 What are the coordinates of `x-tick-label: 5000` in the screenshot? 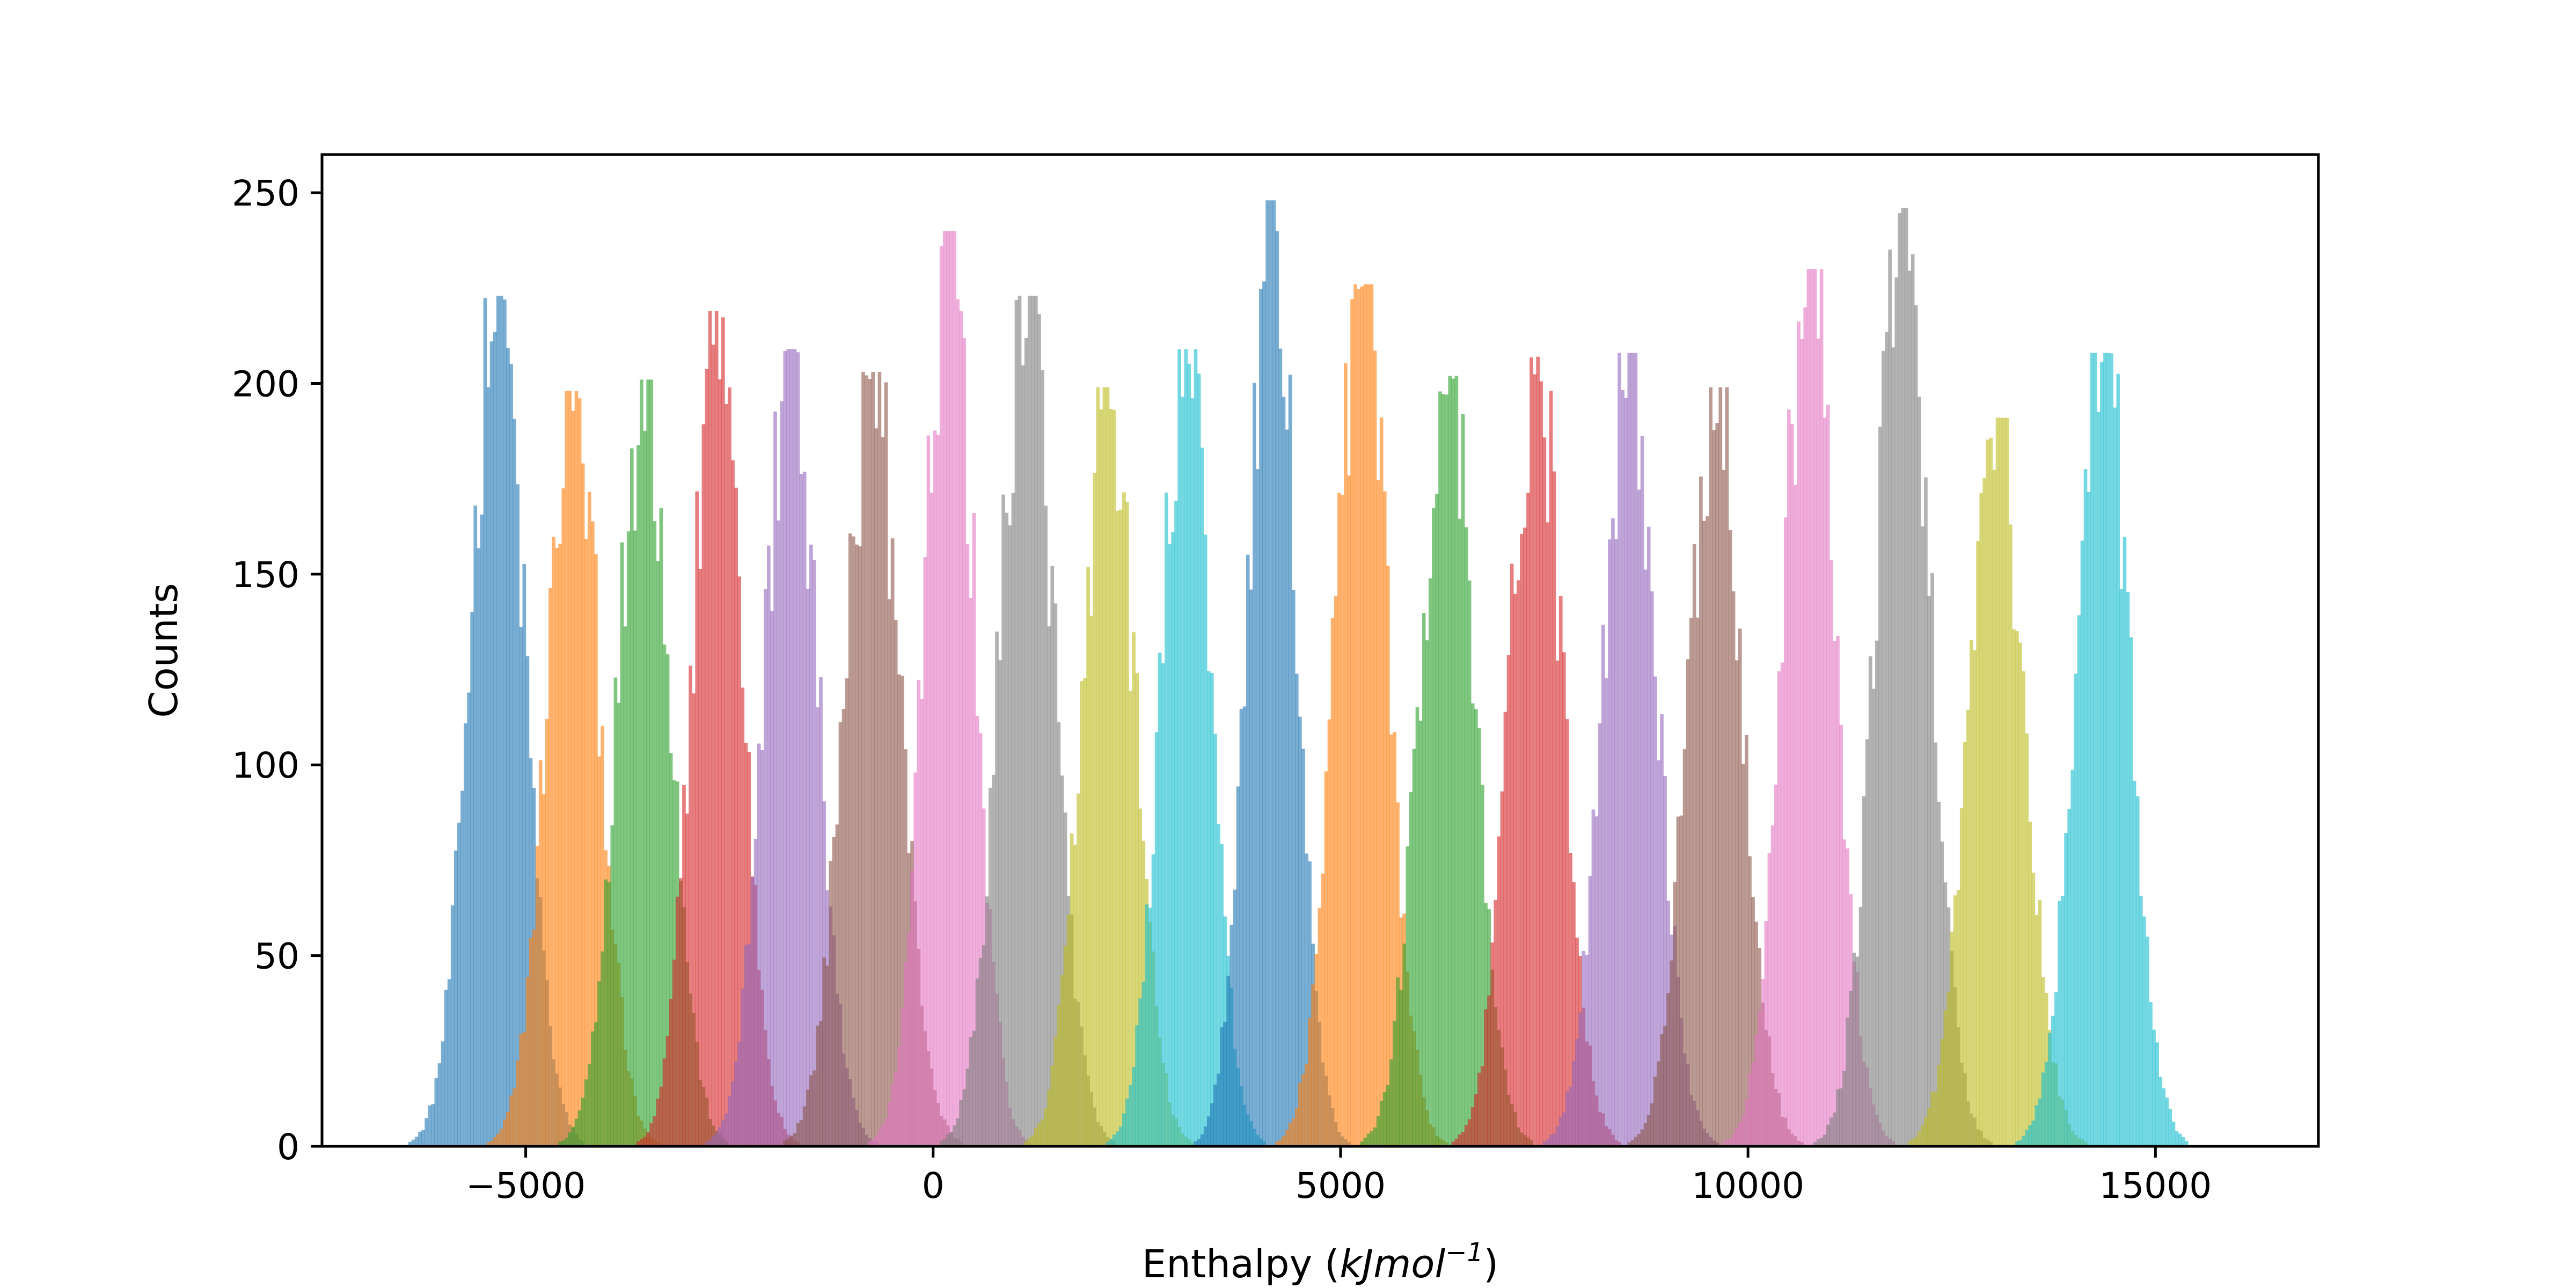 It's located at (1341, 1185).